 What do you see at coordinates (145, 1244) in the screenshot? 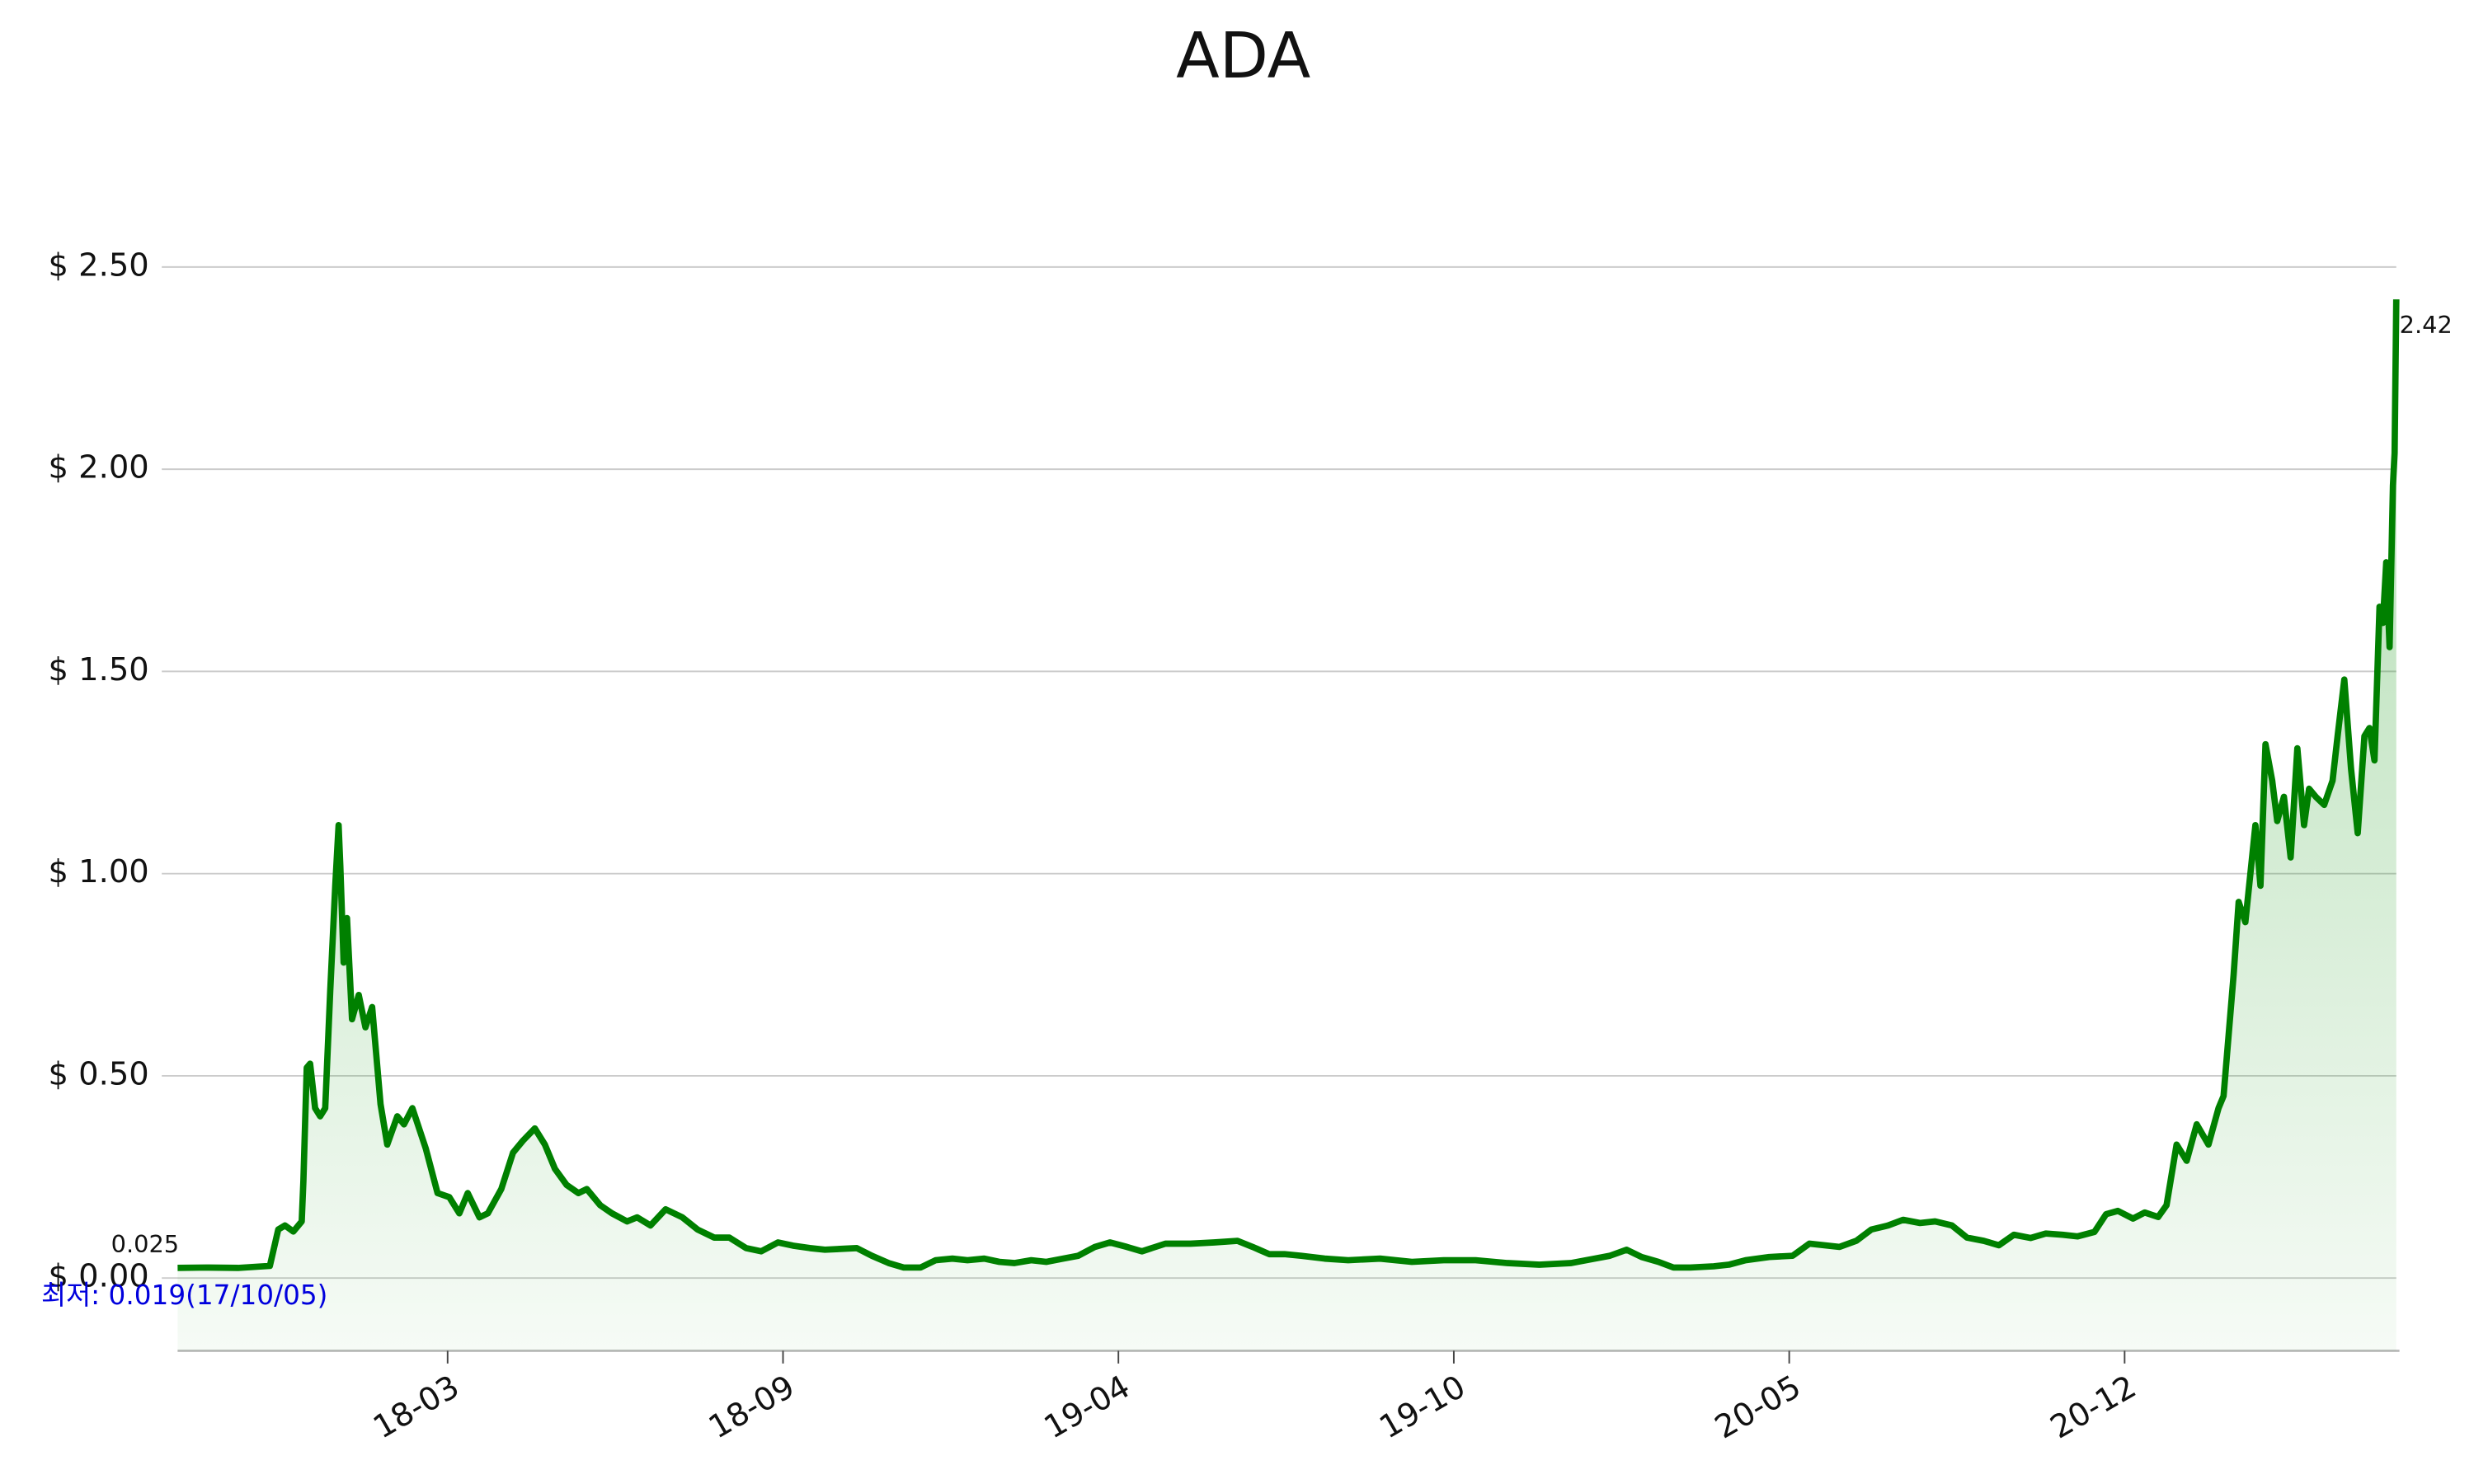
I see `start-annotation: 0.025` at bounding box center [145, 1244].